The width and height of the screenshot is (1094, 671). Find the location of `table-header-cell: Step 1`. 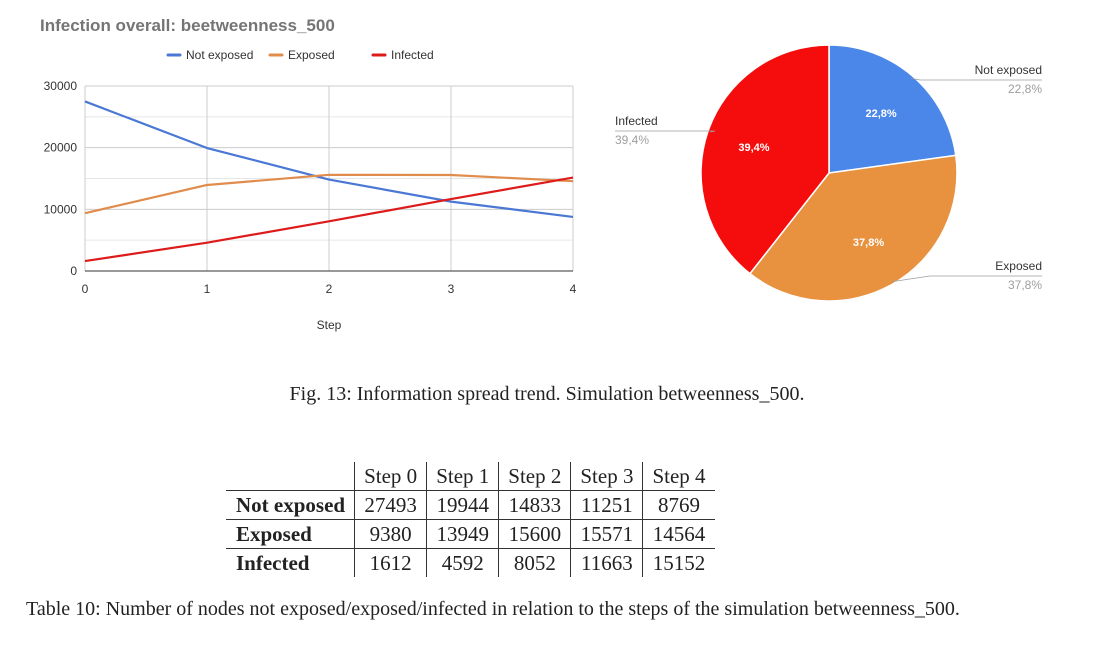

table-header-cell: Step 1 is located at coordinates (463, 476).